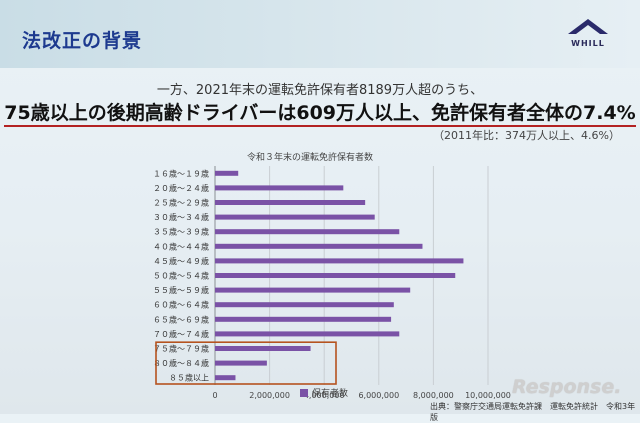 Image resolution: width=640 pixels, height=423 pixels. What do you see at coordinates (488, 395) in the screenshot?
I see `x-tick-label: 10,000,000` at bounding box center [488, 395].